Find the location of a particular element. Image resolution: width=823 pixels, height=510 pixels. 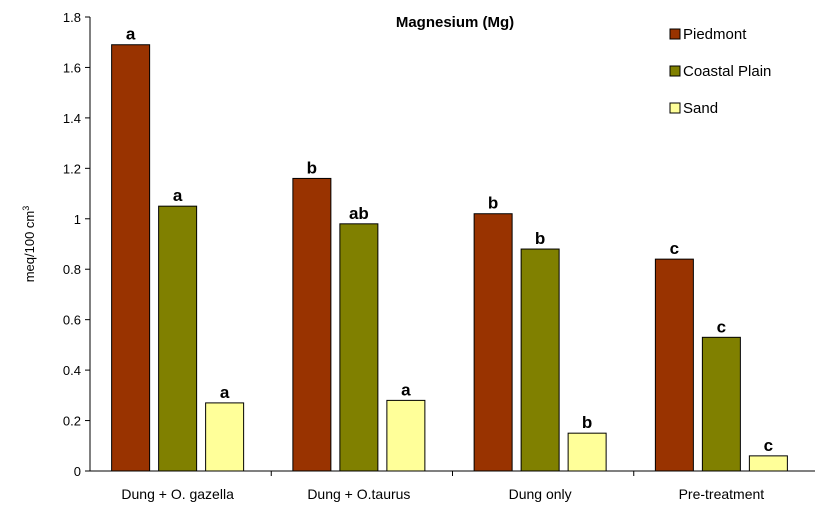

y-axis-label-superscript: 3 is located at coordinates (26, 208).